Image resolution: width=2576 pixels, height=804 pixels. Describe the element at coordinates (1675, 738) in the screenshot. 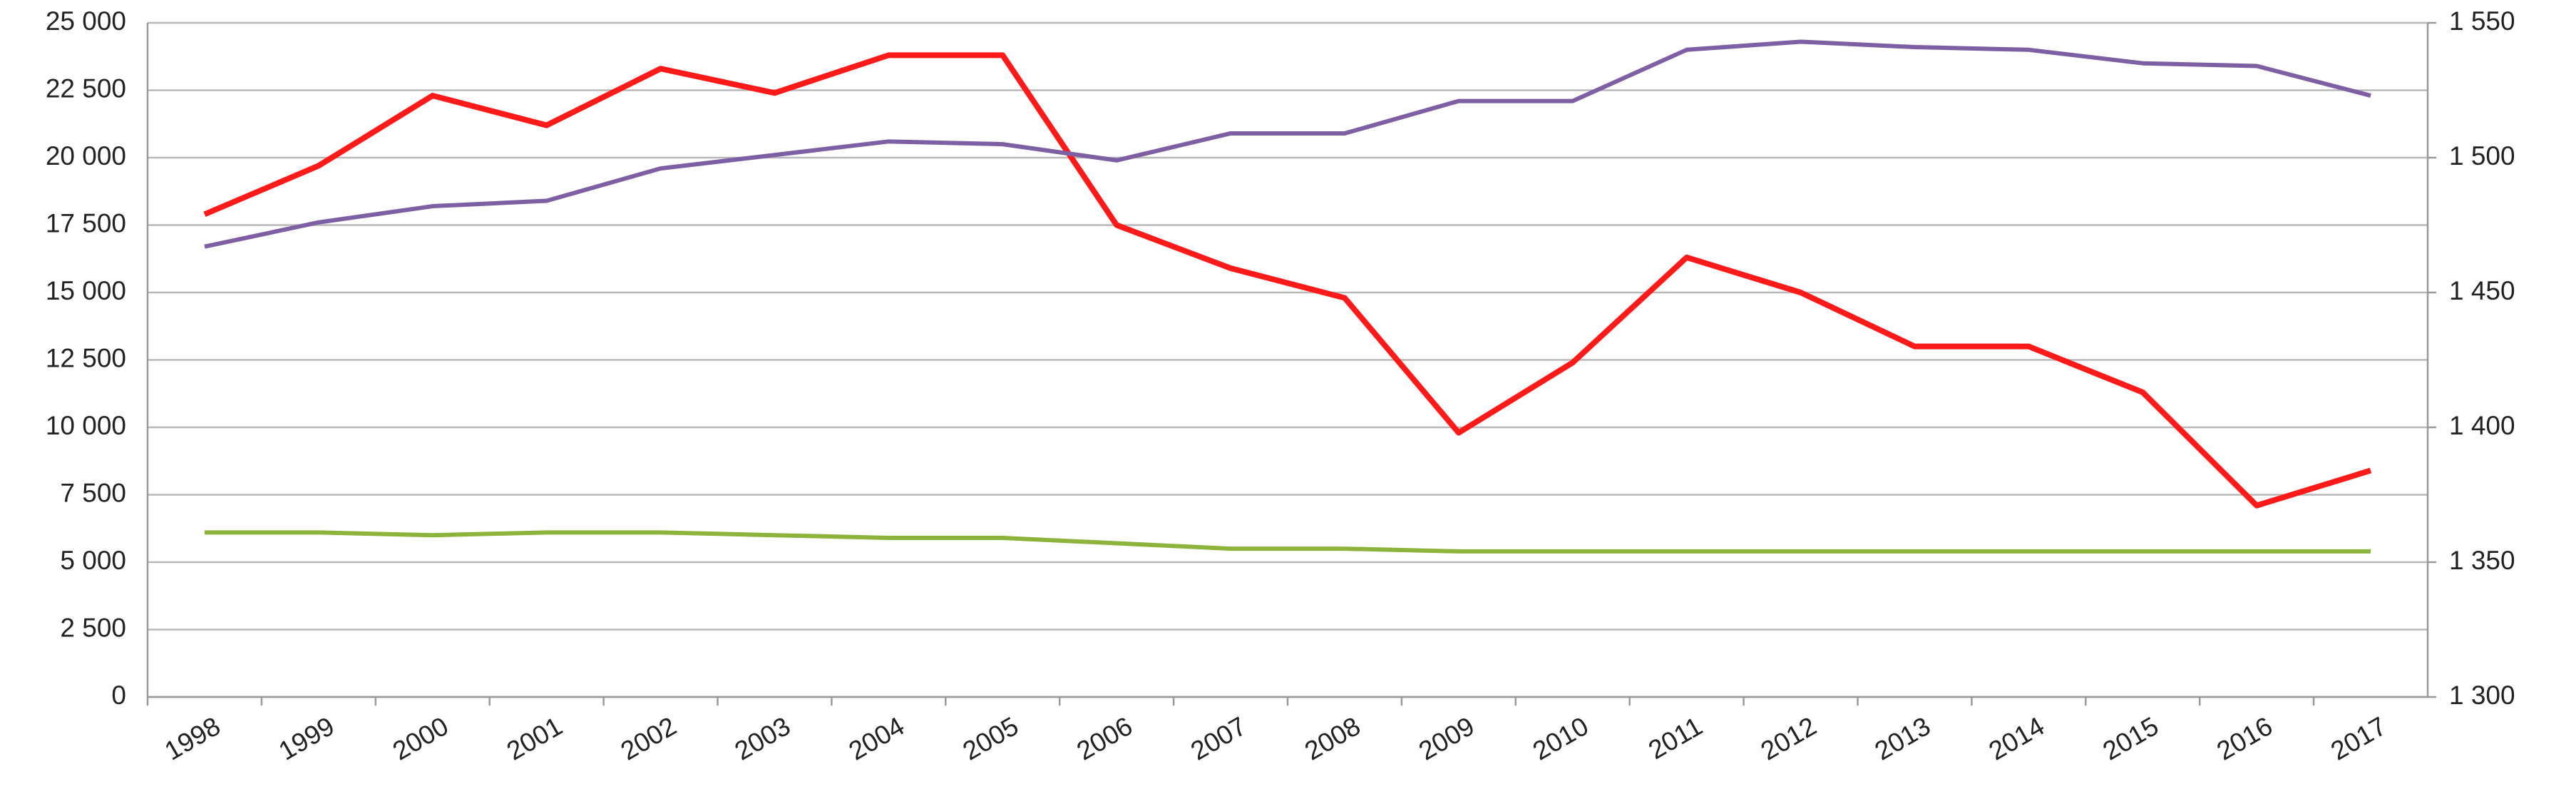

I see `x-tick-label: 2011` at that location.